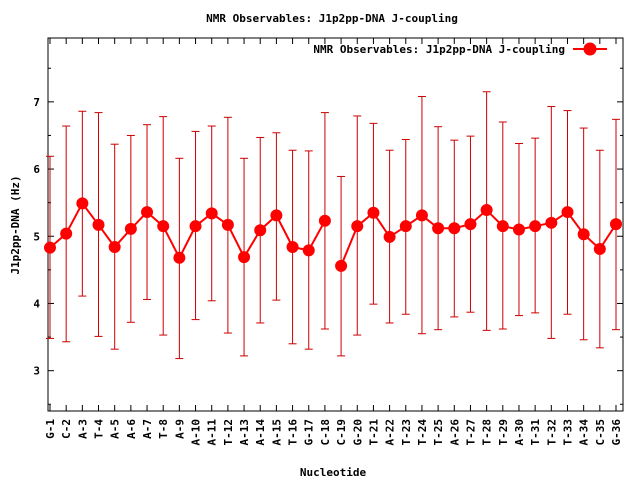  Describe the element at coordinates (179, 429) in the screenshot. I see `x-tick-label: A-9` at that location.